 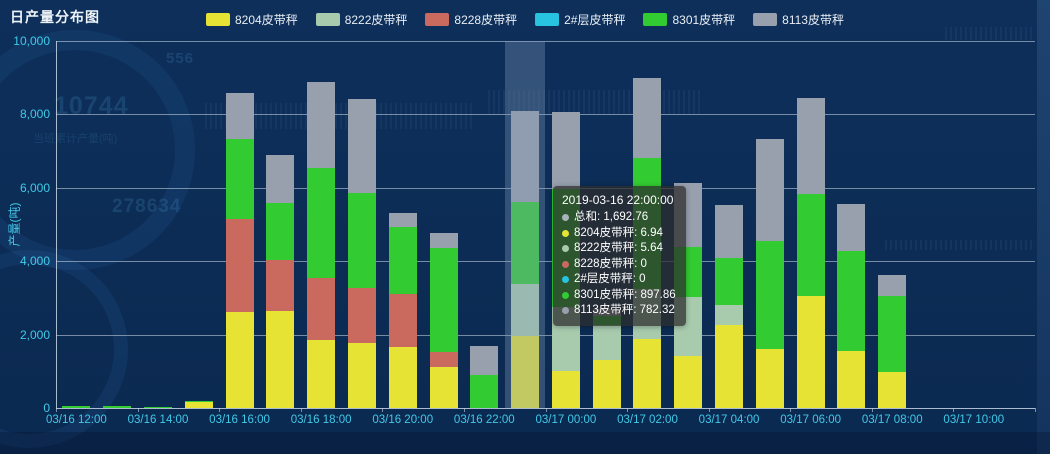 What do you see at coordinates (974, 420) in the screenshot?
I see `x-axis-tick-label: 03/17 10:00` at bounding box center [974, 420].